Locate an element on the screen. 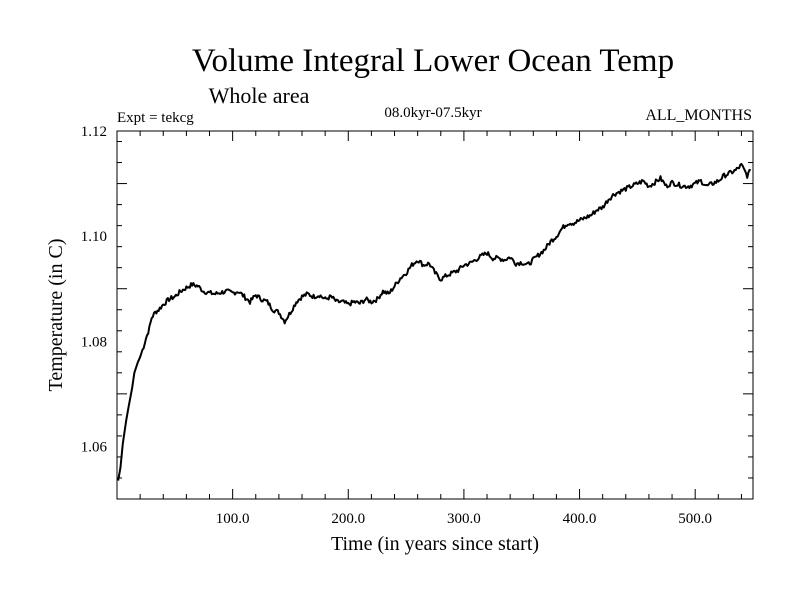 This screenshot has width=800, height=600. x-tick-label: 500.0 is located at coordinates (695, 519).